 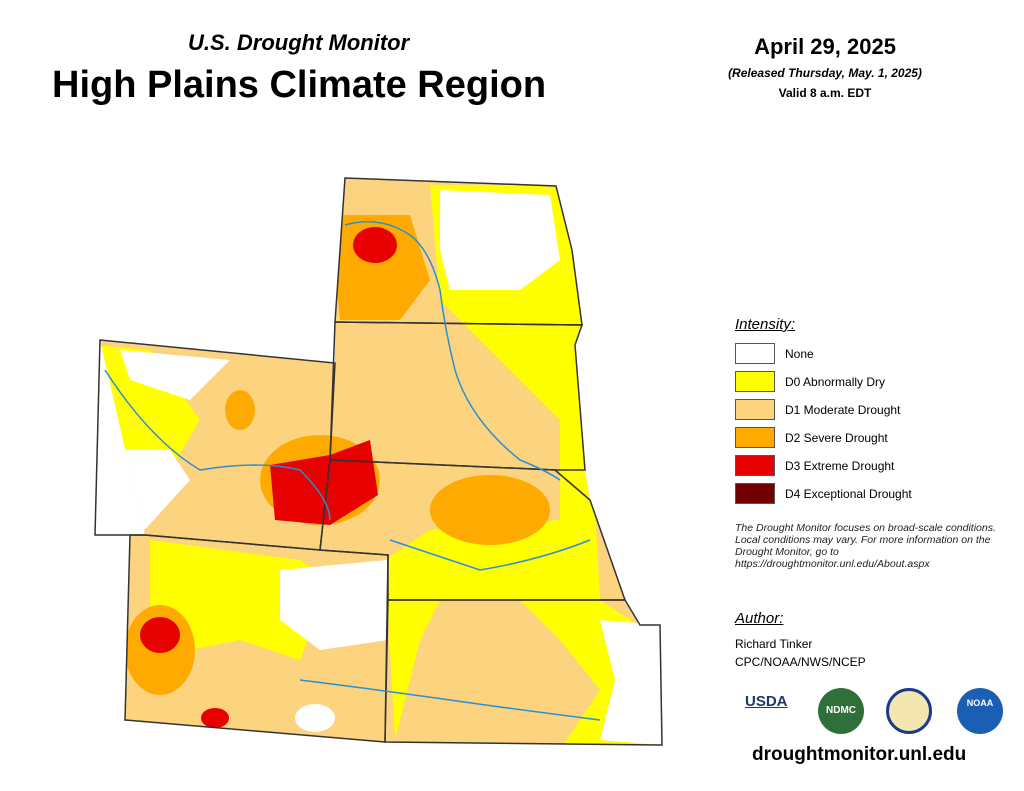 I want to click on author-org: CPC/NOAA/NWS/NCEP, so click(x=800, y=662).